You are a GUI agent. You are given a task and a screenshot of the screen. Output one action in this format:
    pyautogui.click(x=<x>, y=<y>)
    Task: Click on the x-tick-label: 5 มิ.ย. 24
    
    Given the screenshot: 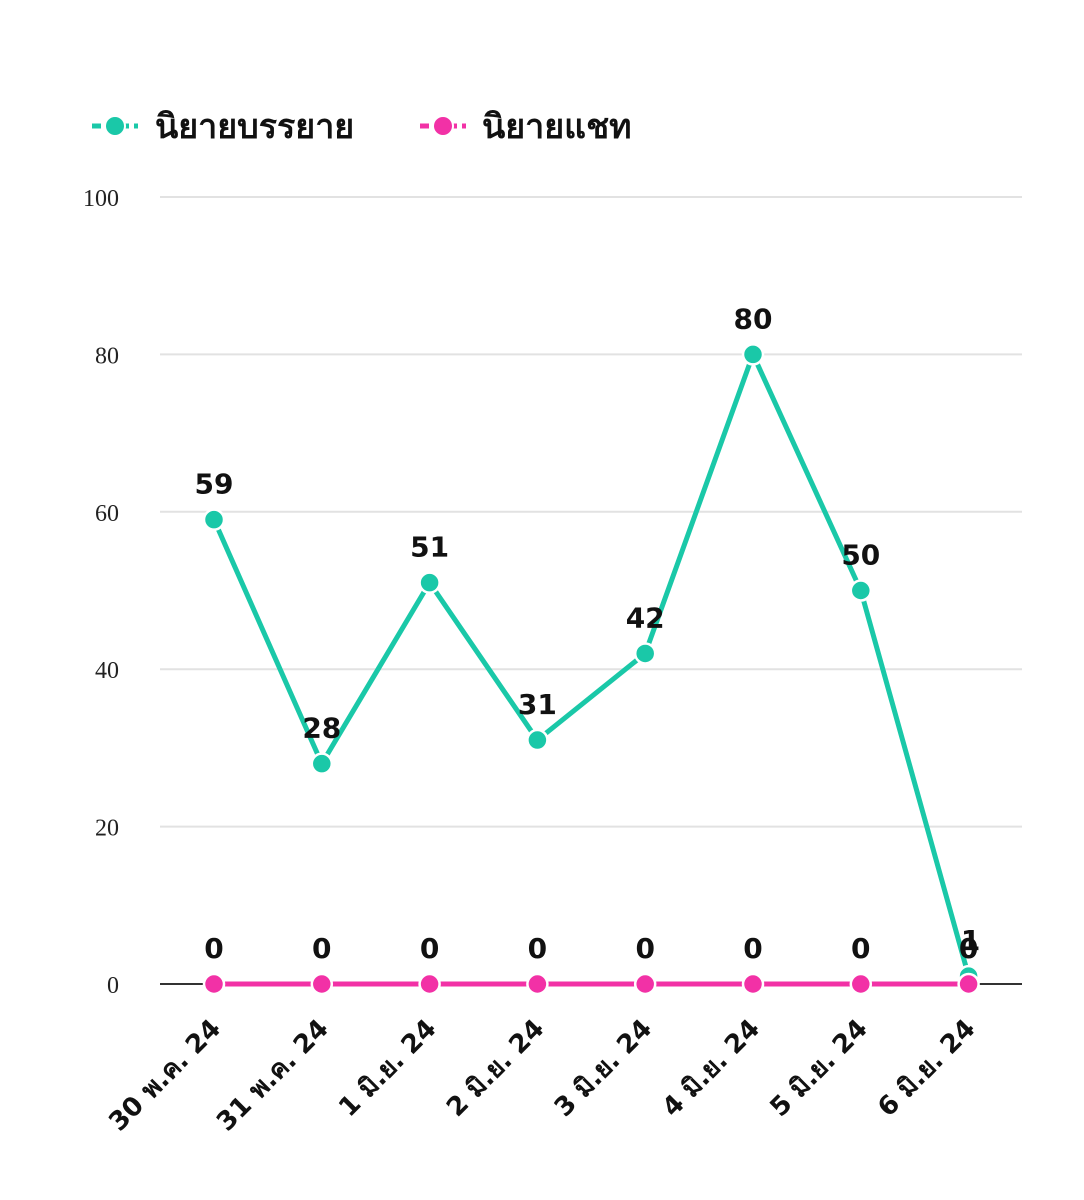 What is the action you would take?
    pyautogui.click(x=818, y=1068)
    